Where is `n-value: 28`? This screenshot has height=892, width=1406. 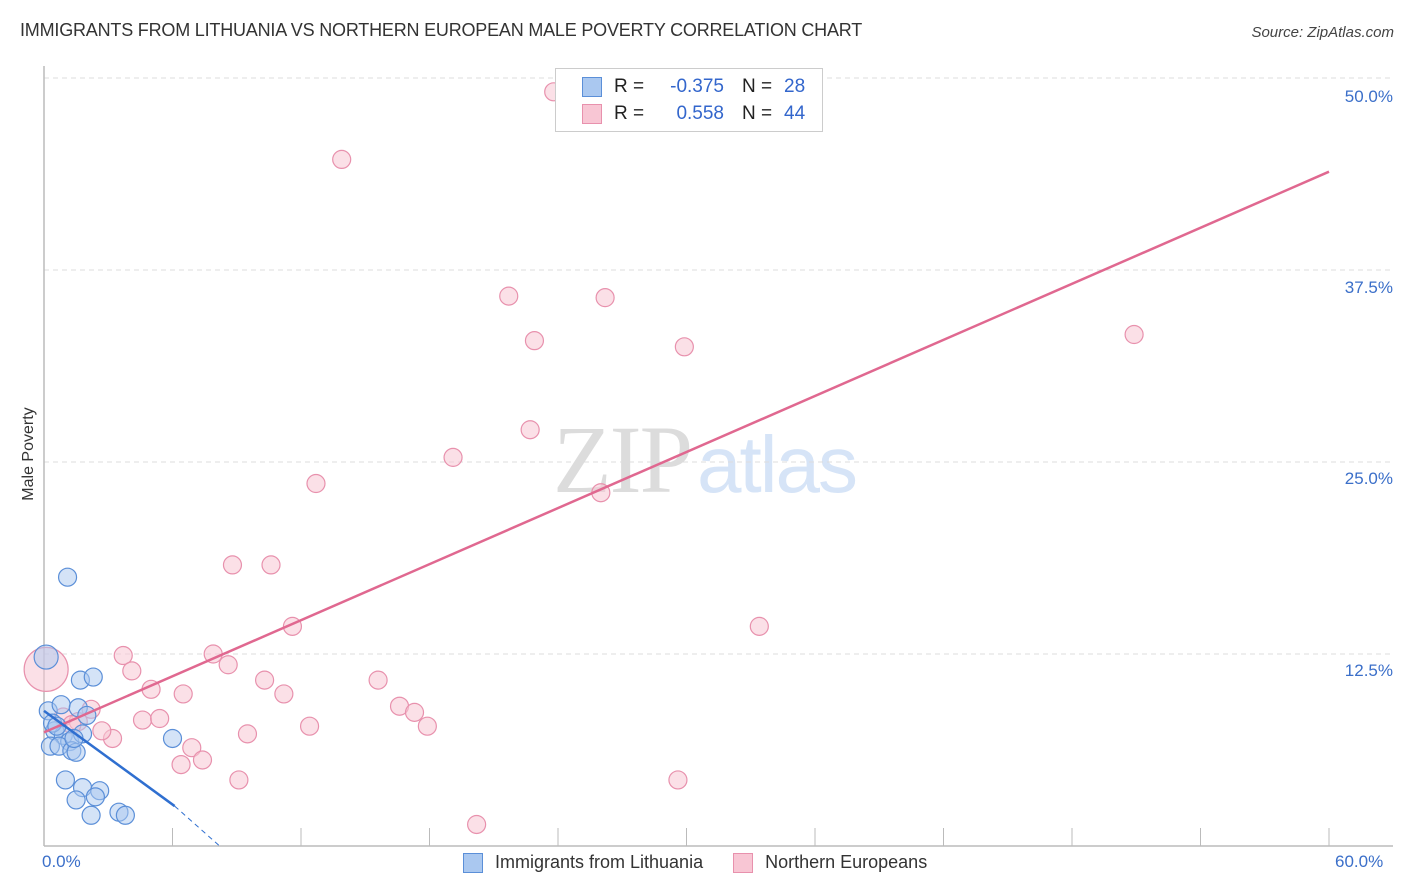 n-value: 28 is located at coordinates (795, 86).